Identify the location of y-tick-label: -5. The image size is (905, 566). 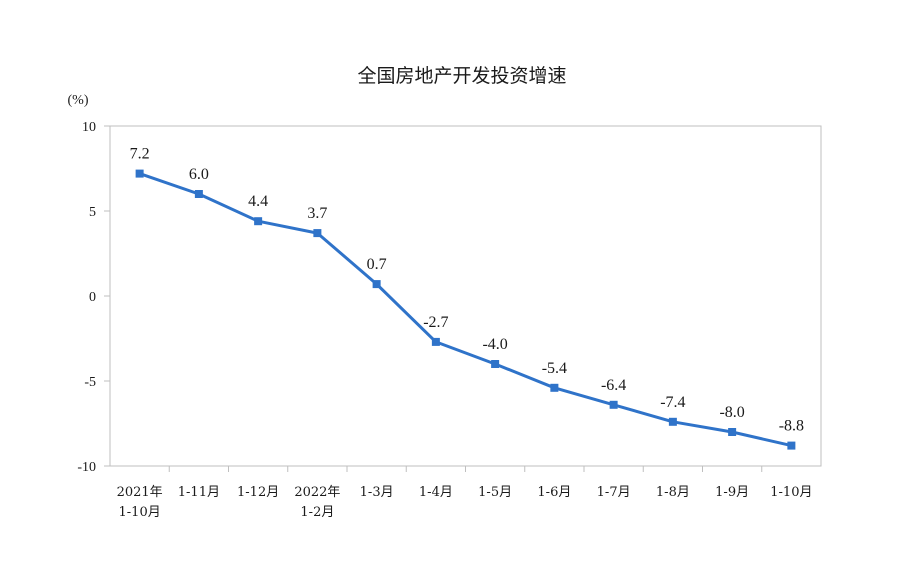
(90, 382).